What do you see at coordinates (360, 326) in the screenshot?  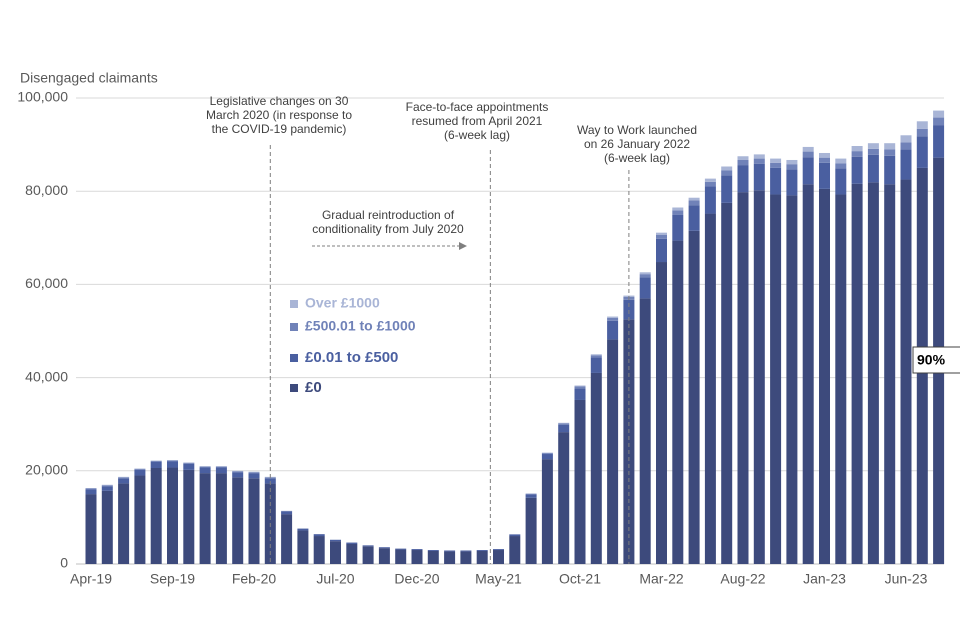 I see `legend-label: £500.01 to £1000` at bounding box center [360, 326].